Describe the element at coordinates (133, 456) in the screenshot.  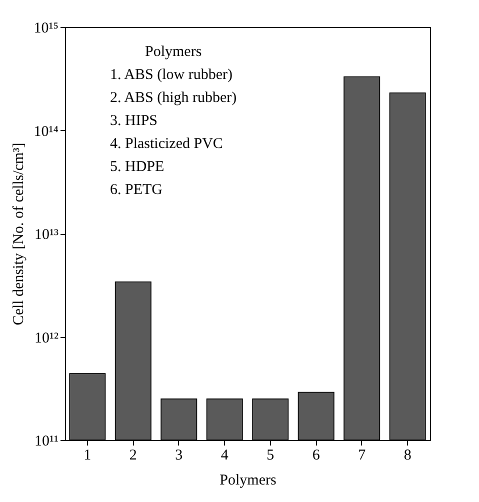
I see `x-tick-label: 2` at that location.